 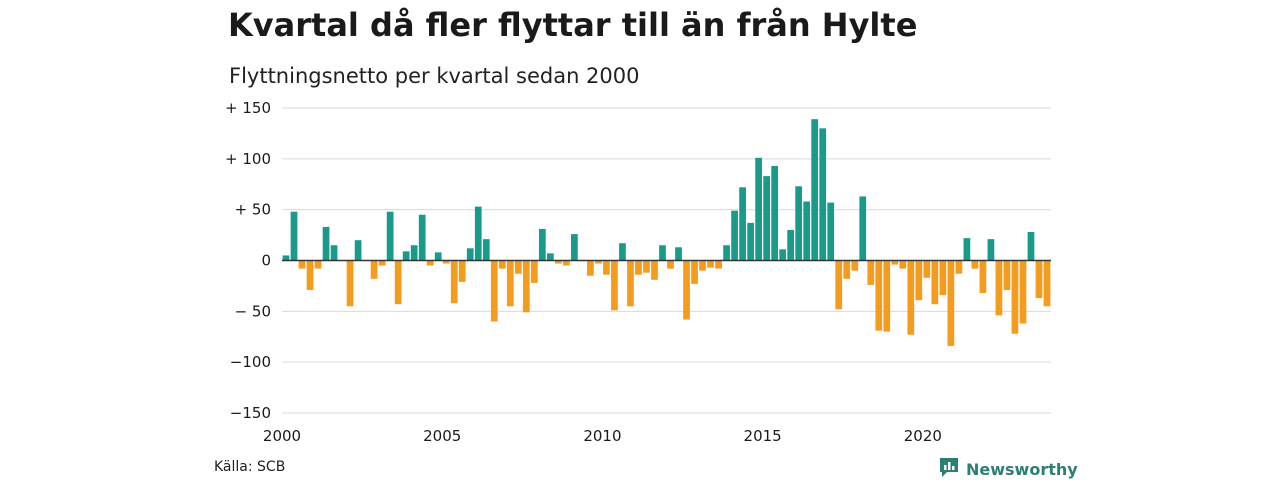 I want to click on x-tick-label: 2000, so click(x=282, y=436).